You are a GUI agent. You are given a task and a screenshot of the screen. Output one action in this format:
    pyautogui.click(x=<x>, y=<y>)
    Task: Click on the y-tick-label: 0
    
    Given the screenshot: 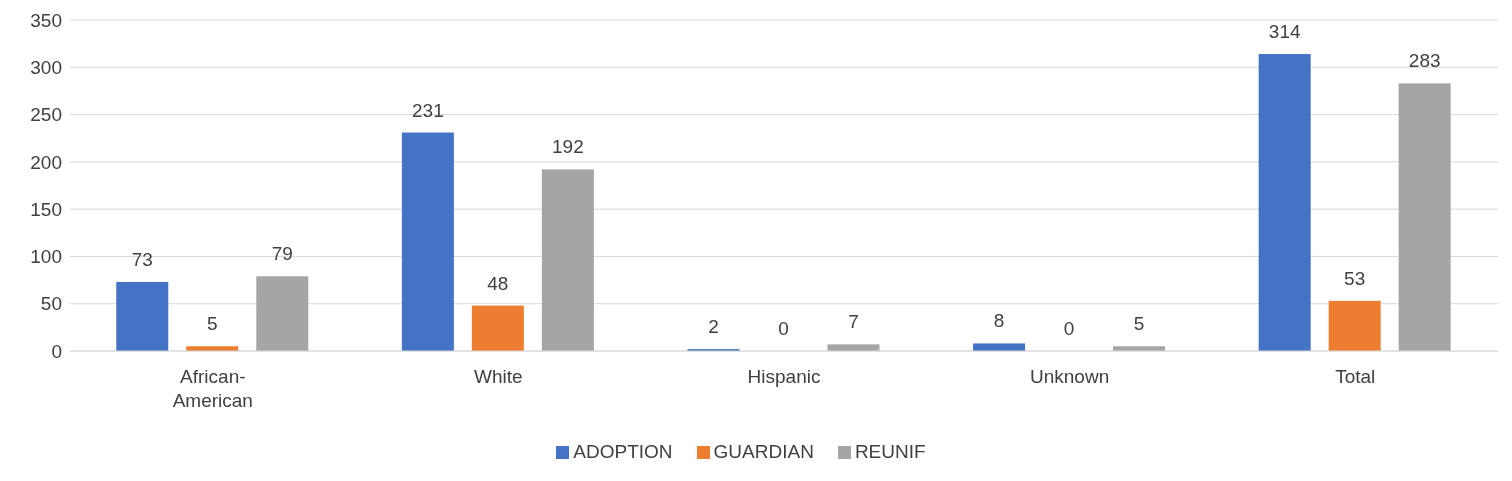 What is the action you would take?
    pyautogui.click(x=56, y=351)
    